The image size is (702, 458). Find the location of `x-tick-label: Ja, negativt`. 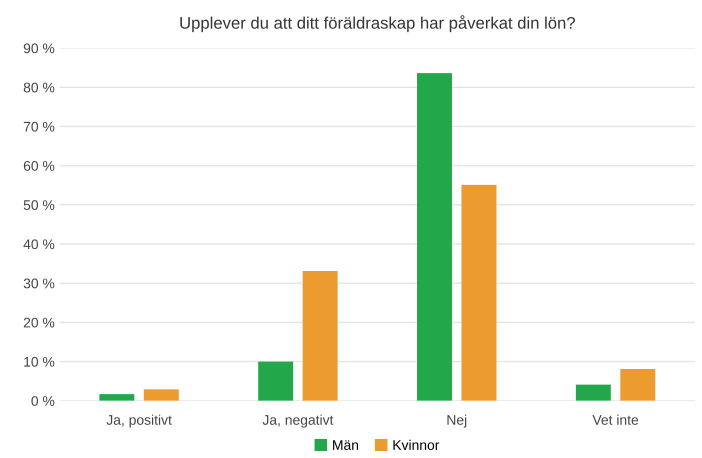

x-tick-label: Ja, negativt is located at coordinates (298, 421).